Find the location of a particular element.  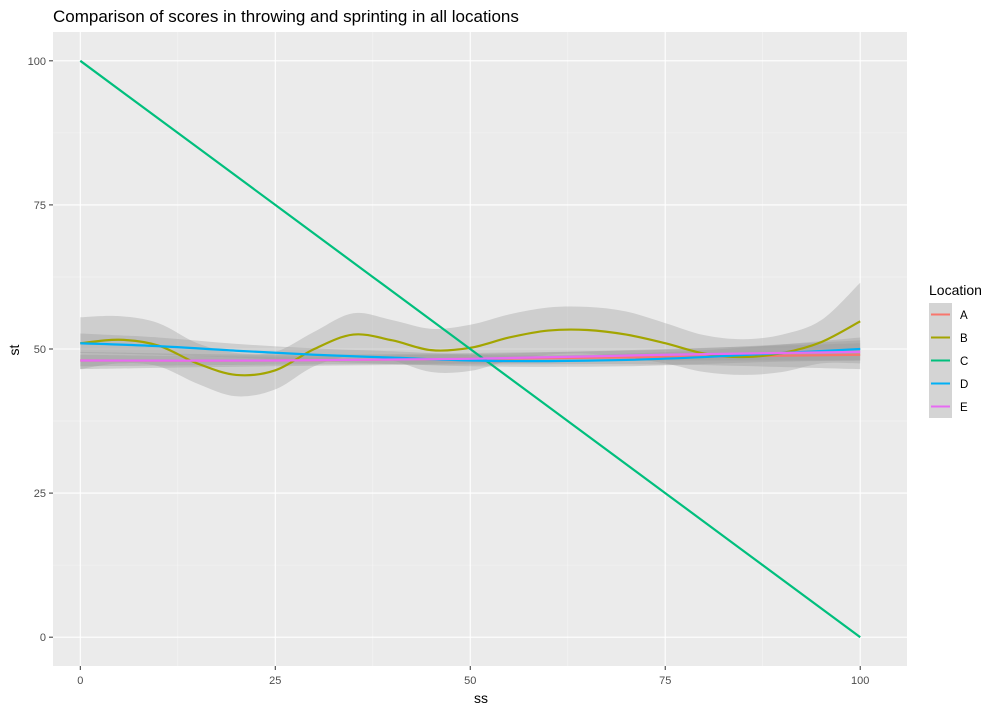

x-axis-title: ss is located at coordinates (481, 698).